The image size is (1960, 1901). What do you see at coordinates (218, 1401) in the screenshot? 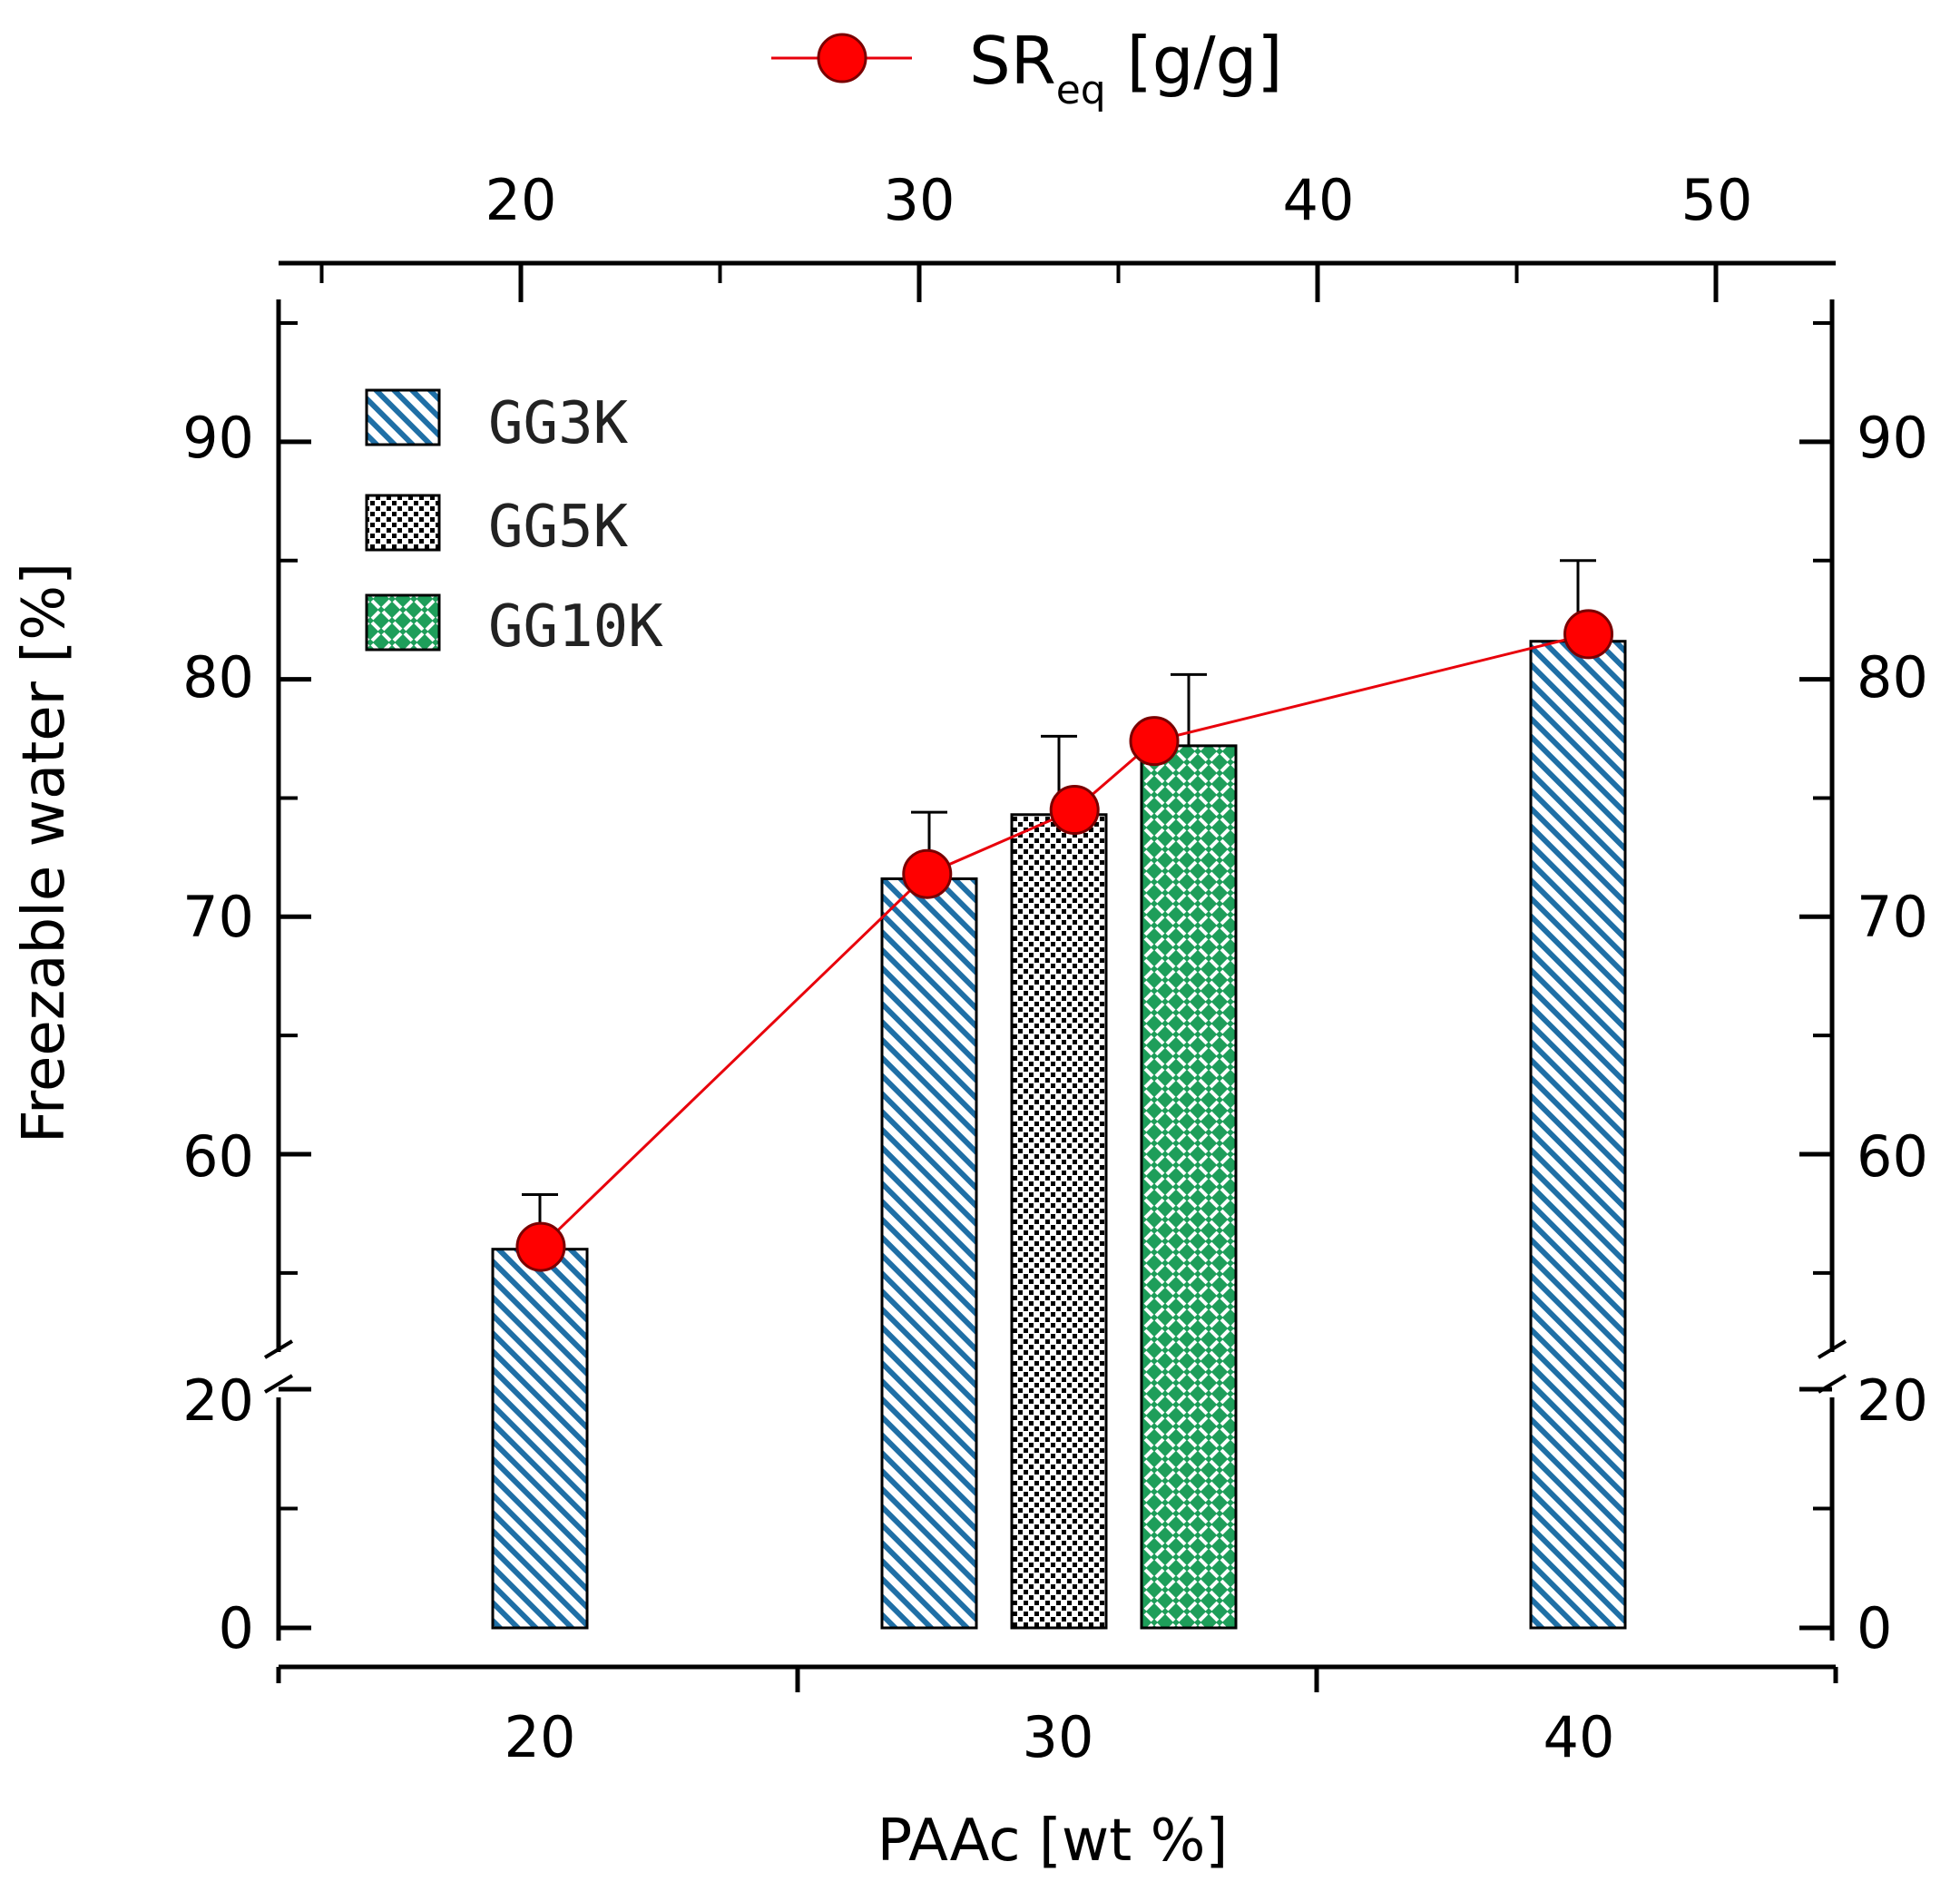
I see `y-tick-label-20: 20` at bounding box center [218, 1401].